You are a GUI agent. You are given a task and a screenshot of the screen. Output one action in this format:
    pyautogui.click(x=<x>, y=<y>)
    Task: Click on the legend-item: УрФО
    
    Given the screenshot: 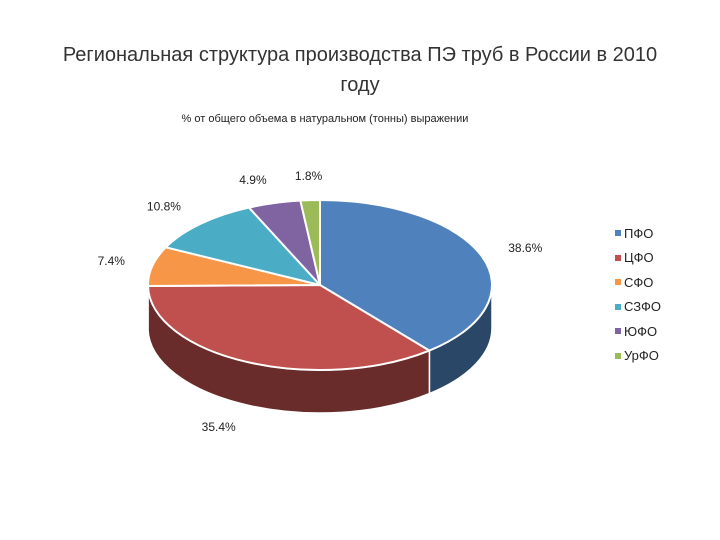 What is the action you would take?
    pyautogui.click(x=638, y=356)
    